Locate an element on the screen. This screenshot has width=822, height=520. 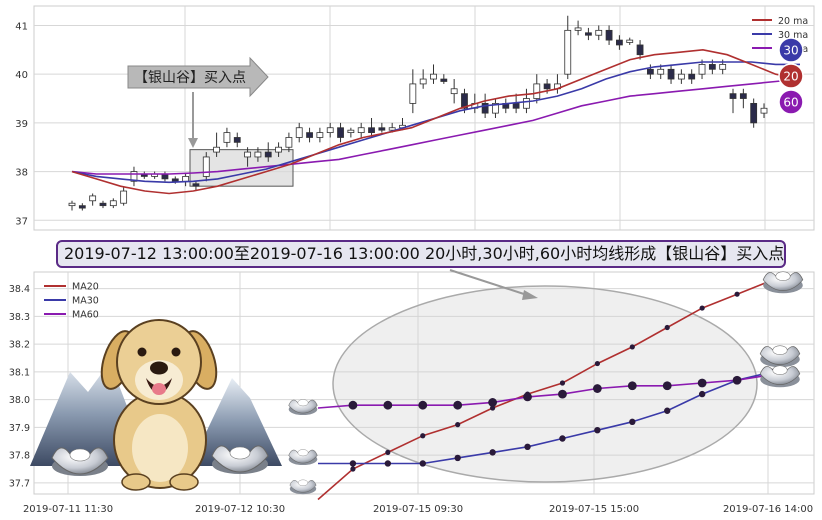
mountain-right is located at coordinates (236, 422).